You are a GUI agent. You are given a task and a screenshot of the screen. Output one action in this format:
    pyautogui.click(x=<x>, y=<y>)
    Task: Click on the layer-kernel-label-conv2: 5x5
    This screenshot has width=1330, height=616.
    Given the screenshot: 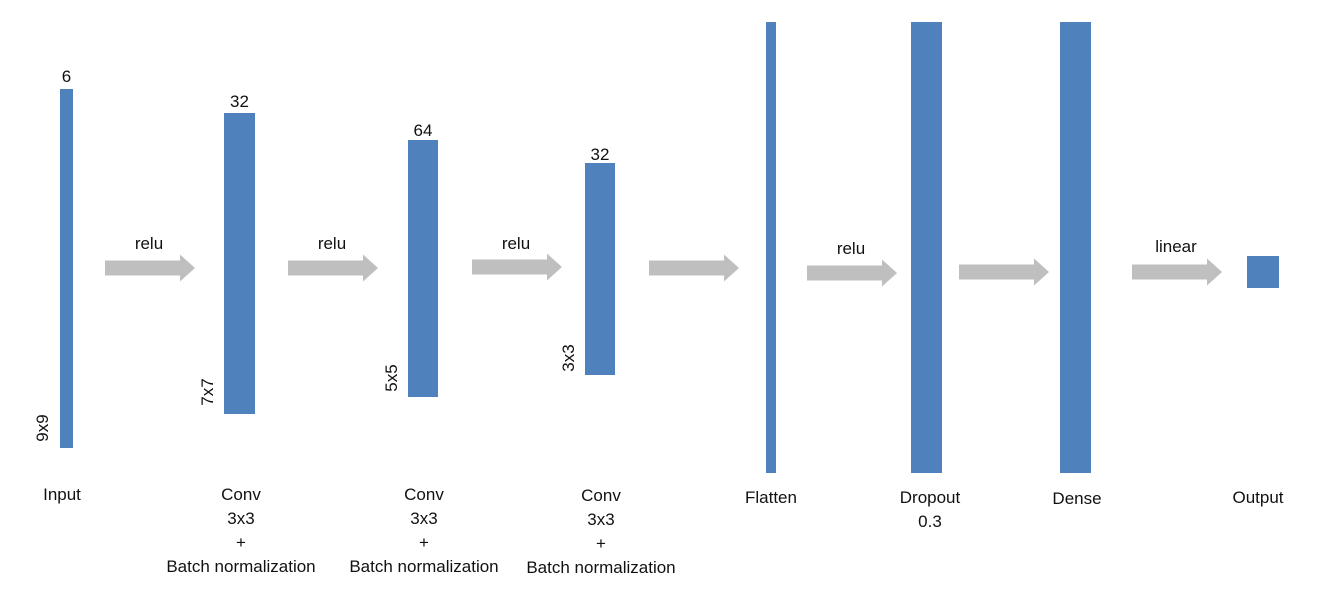 What is the action you would take?
    pyautogui.click(x=391, y=377)
    